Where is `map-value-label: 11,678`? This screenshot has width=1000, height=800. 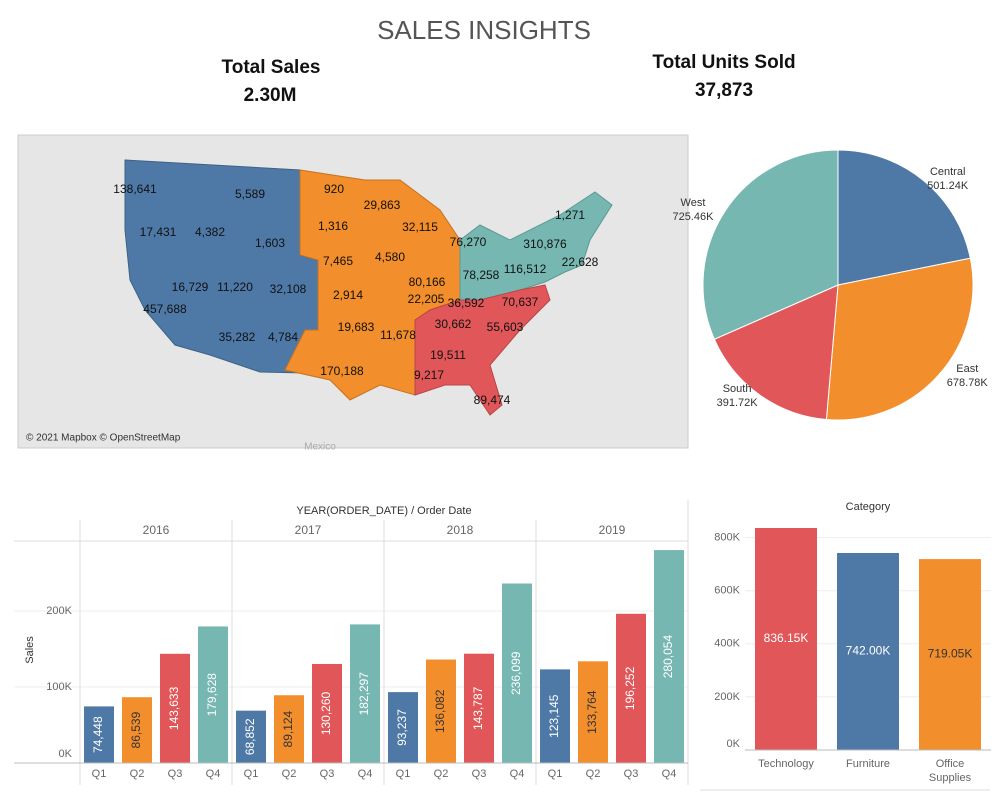
map-value-label: 11,678 is located at coordinates (398, 335).